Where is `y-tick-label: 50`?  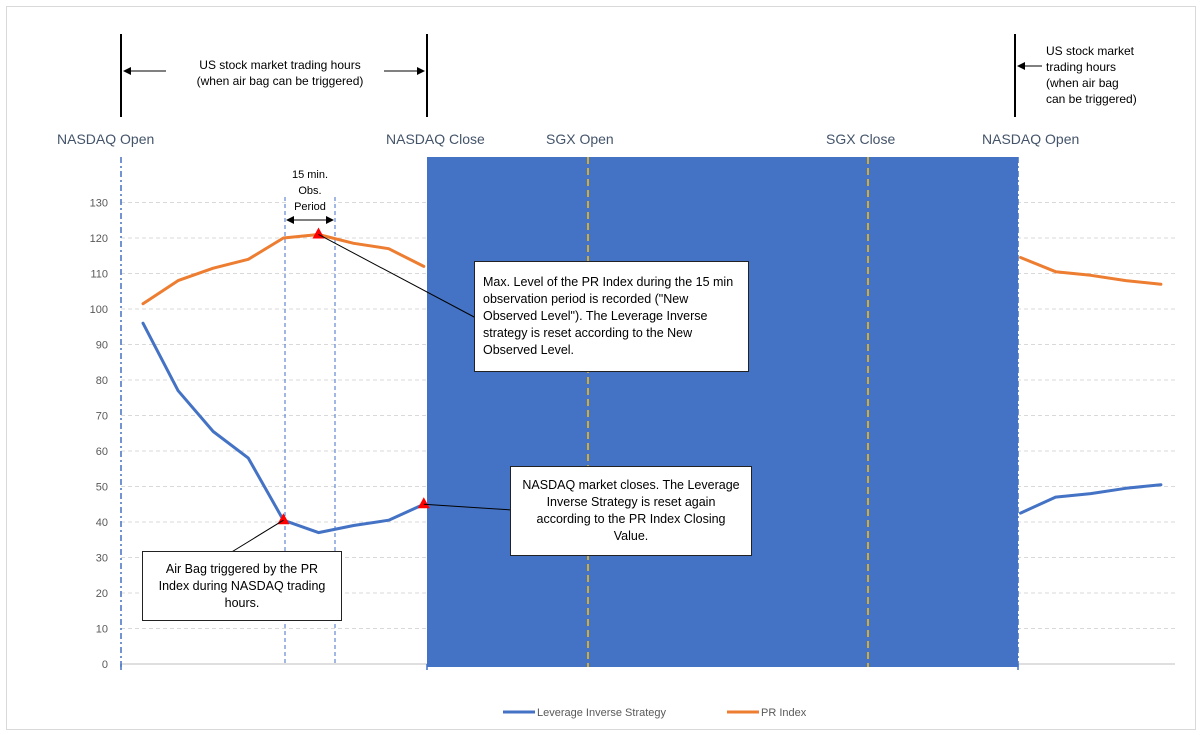 y-tick-label: 50 is located at coordinates (102, 488).